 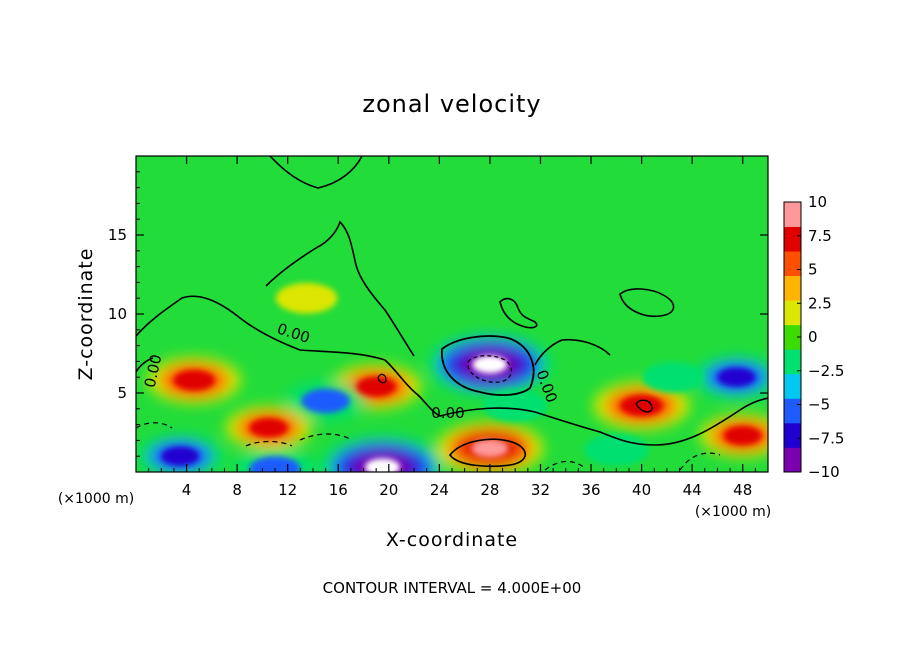 What do you see at coordinates (117, 235) in the screenshot?
I see `y-tick-label: 15` at bounding box center [117, 235].